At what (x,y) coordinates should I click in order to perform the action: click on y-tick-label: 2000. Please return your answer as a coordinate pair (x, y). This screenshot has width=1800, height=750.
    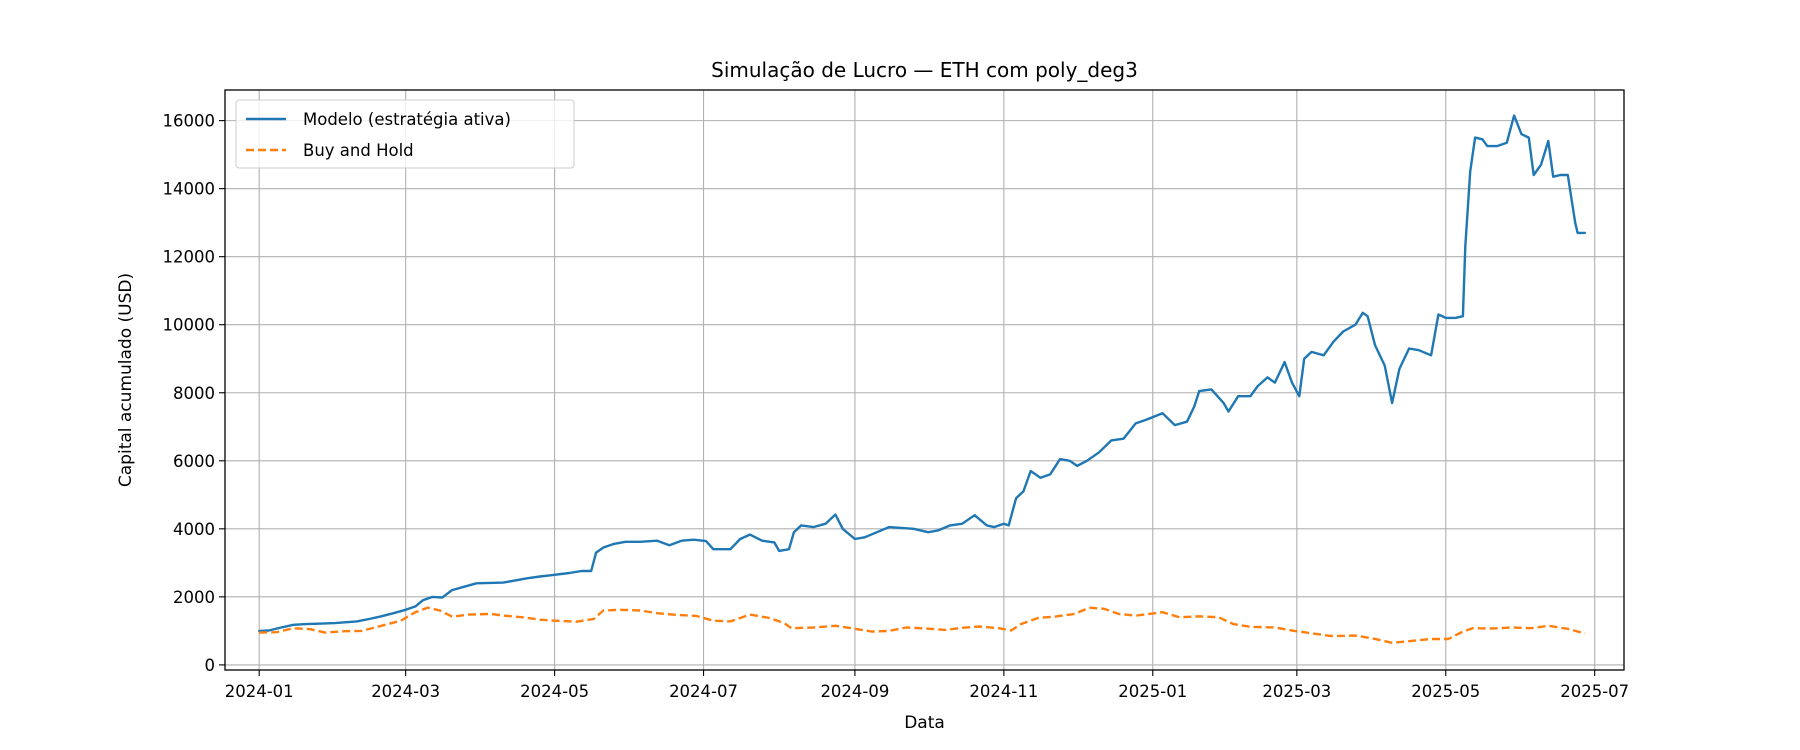
    Looking at the image, I should click on (194, 597).